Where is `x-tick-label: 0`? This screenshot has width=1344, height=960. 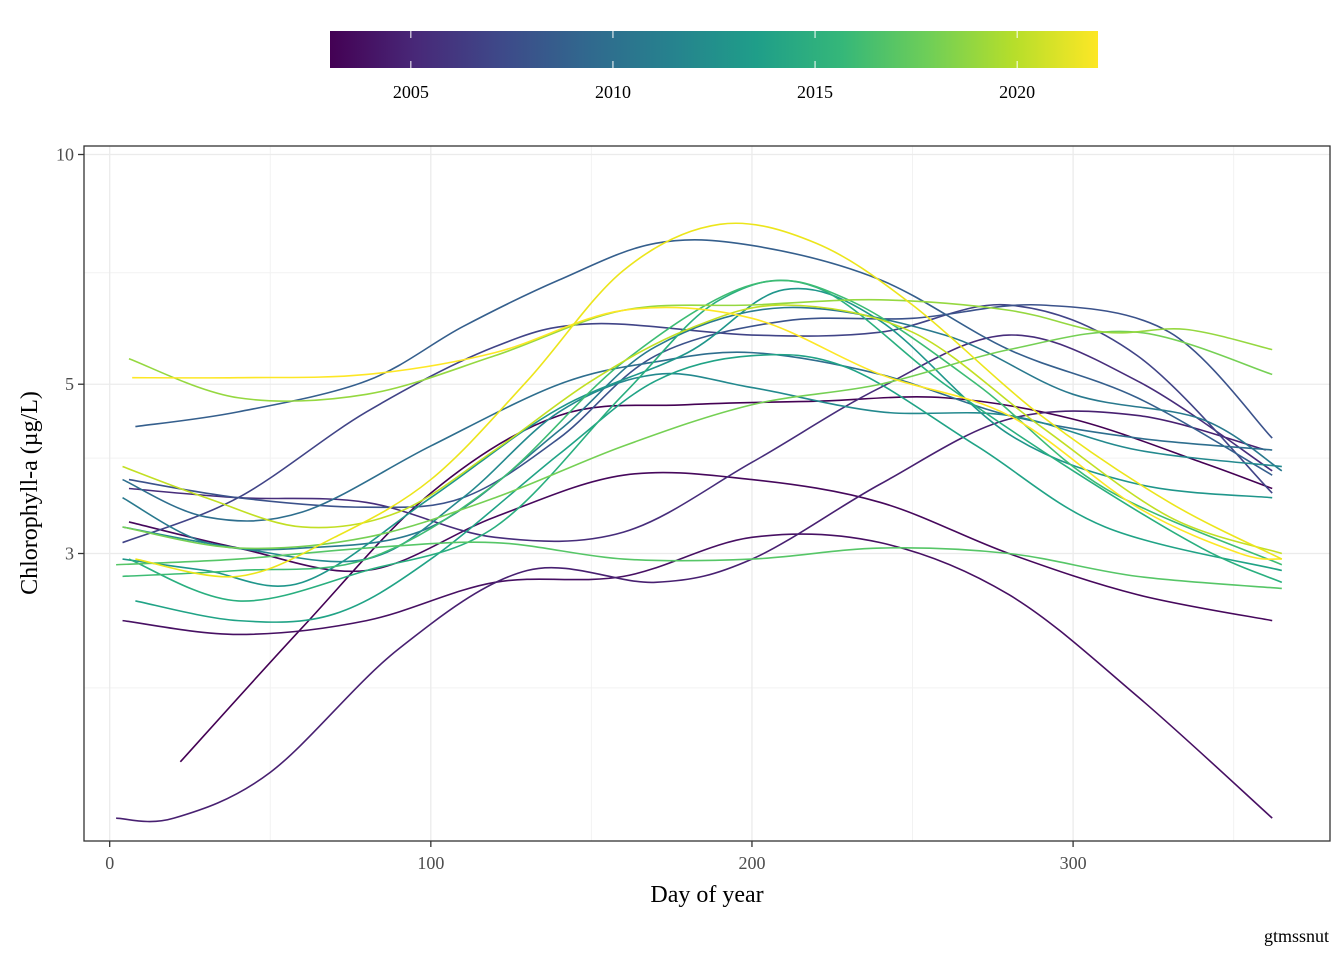 x-tick-label: 0 is located at coordinates (109, 863).